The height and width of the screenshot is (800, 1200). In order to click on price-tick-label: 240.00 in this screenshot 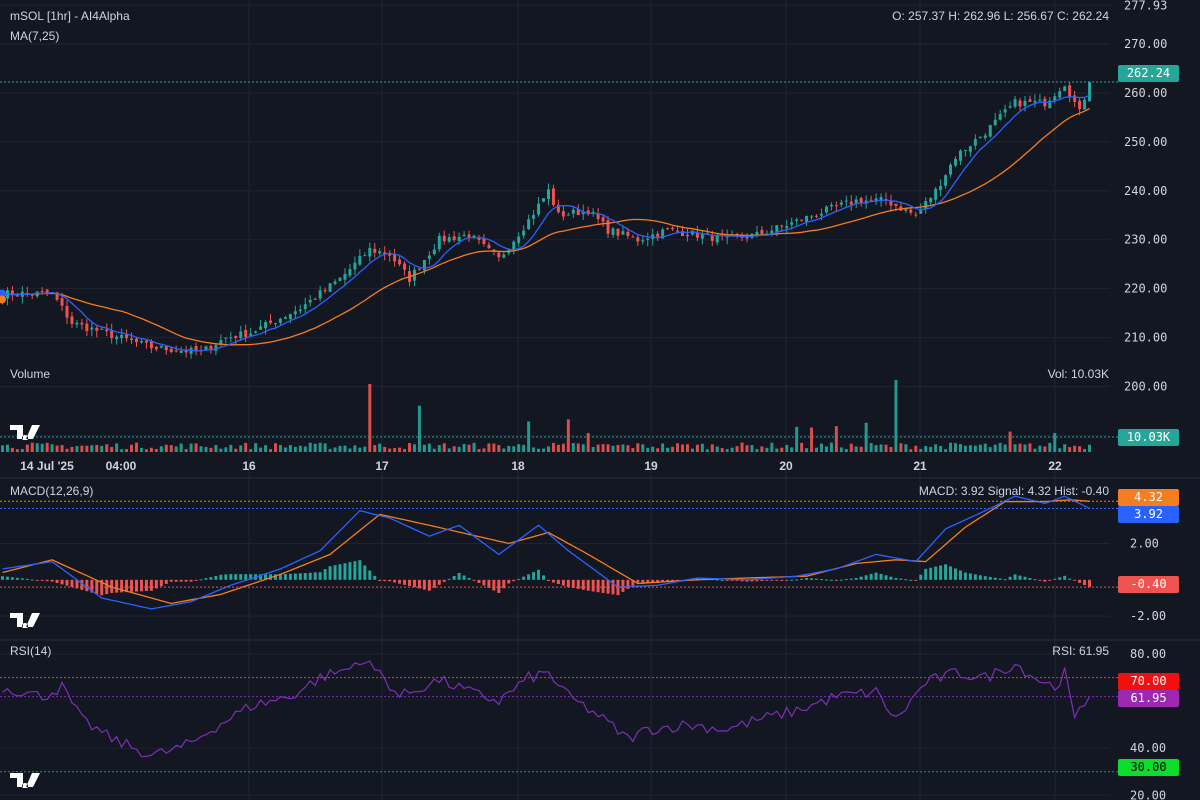, I will do `click(1145, 191)`.